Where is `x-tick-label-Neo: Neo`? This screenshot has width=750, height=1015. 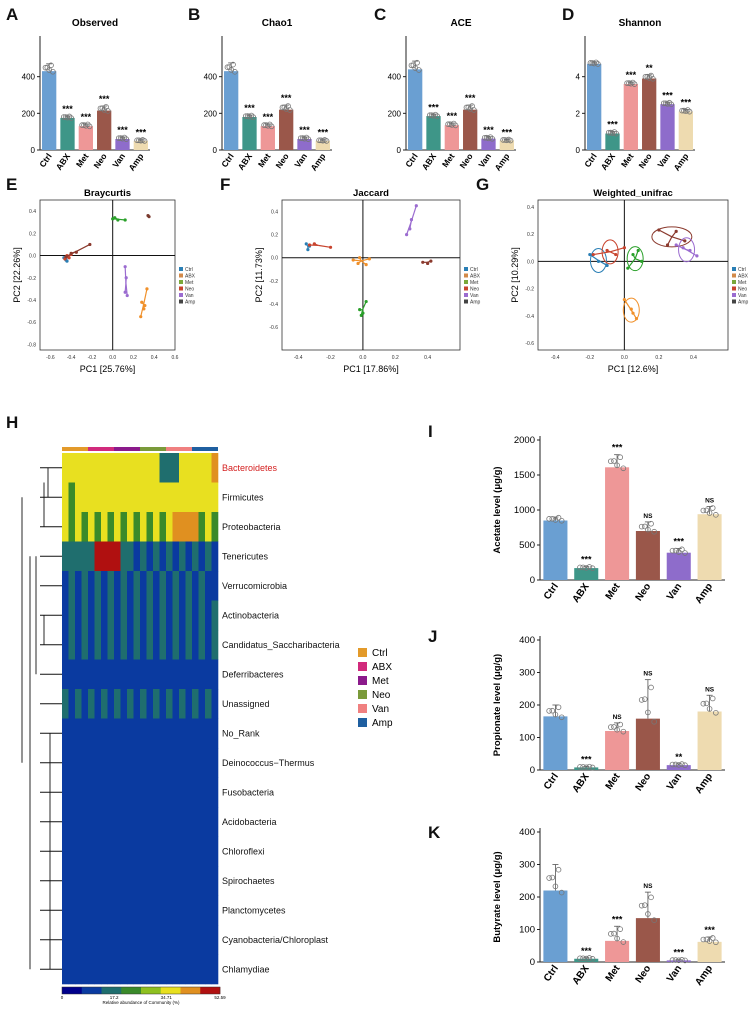 x-tick-label-Neo: Neo is located at coordinates (644, 974).